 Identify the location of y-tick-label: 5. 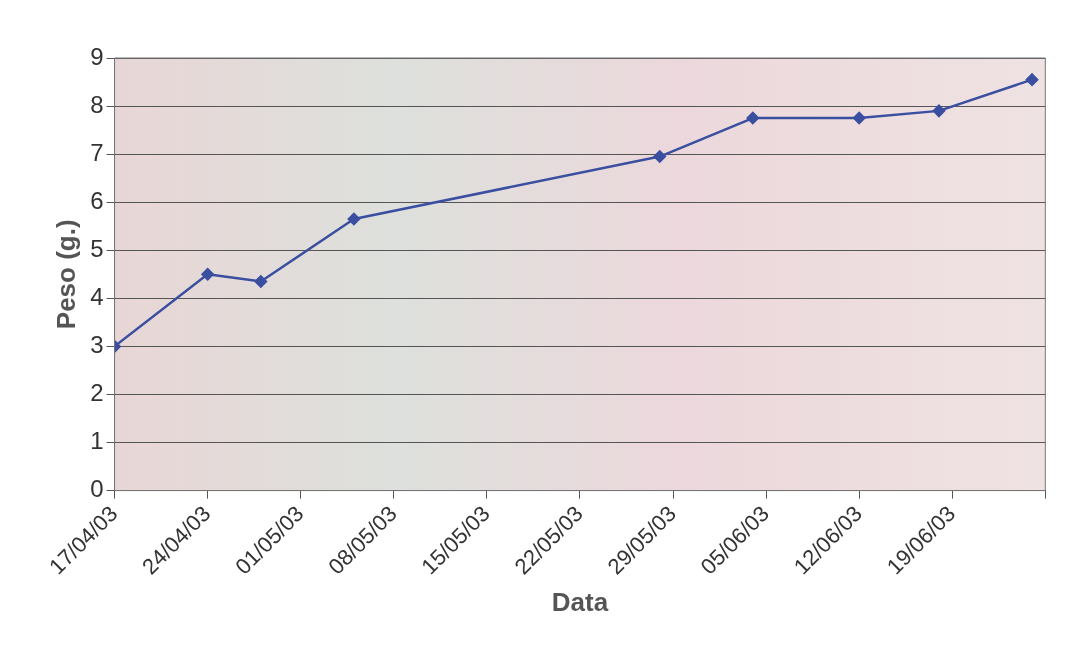
(97, 248).